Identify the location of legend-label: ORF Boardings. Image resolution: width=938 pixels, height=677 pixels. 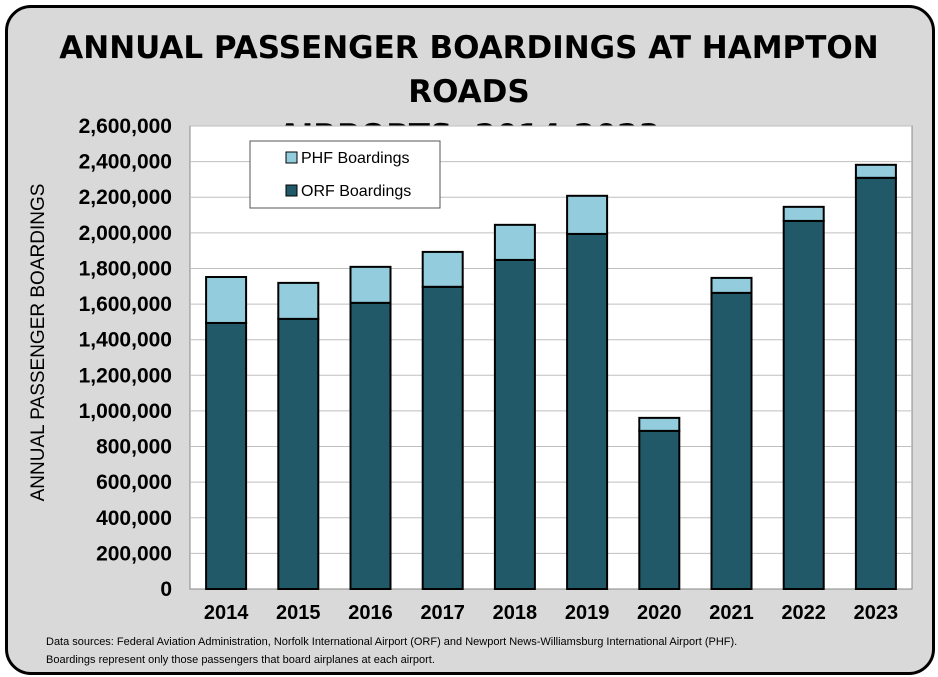
(356, 191).